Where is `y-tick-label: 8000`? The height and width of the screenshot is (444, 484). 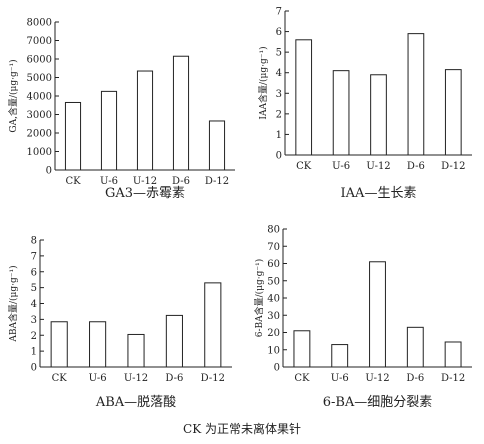
y-tick-label: 8000 is located at coordinates (39, 23).